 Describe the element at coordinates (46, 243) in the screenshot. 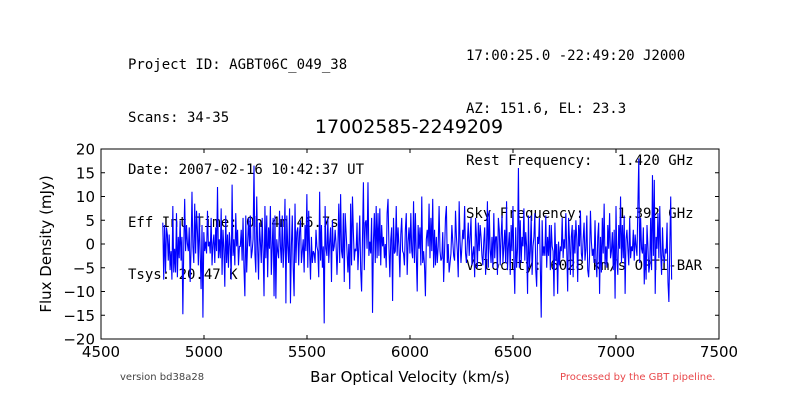

I see `y-axis-label: Flux Density (mJy)` at that location.